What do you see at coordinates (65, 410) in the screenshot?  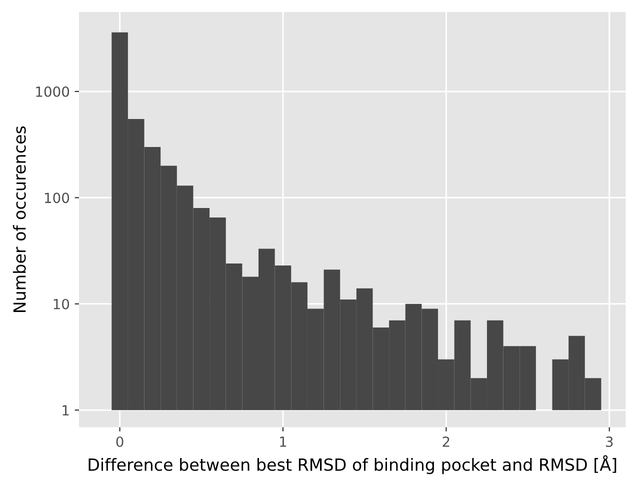 I see `y-tick-label: 1` at bounding box center [65, 410].